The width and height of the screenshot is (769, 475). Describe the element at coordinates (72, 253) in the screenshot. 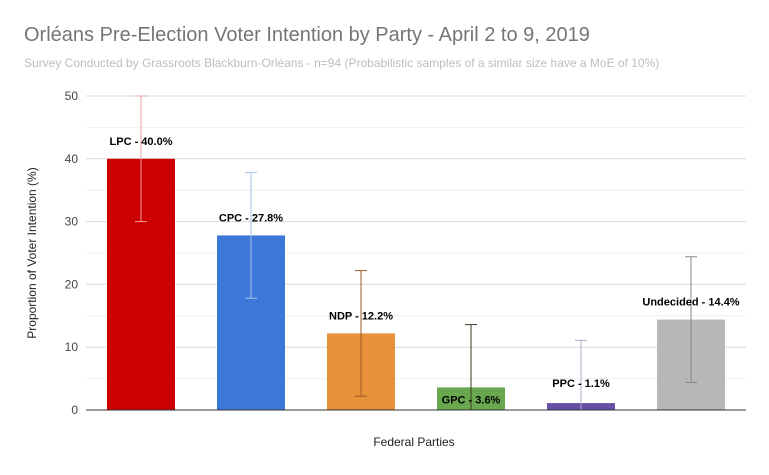

I see `y-axis-ticks: 0 10 20 30 40 50` at that location.